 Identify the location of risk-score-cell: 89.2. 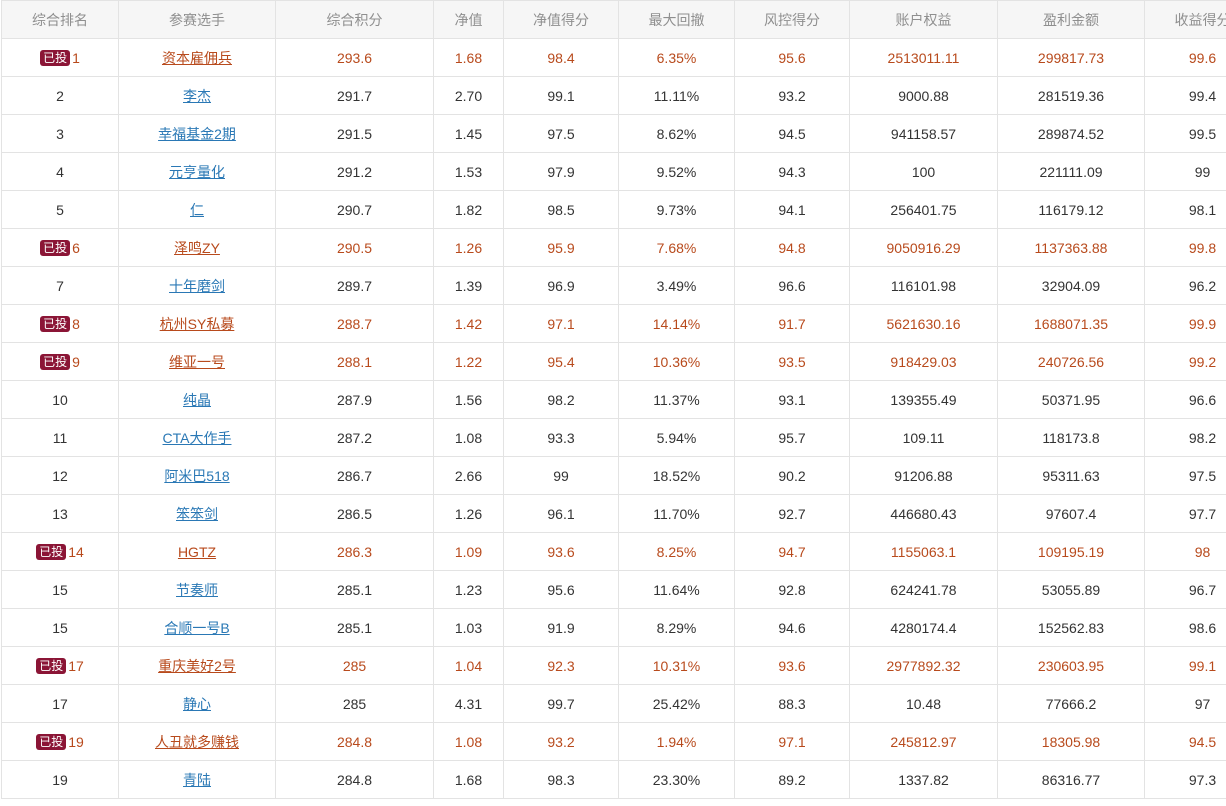
(792, 779).